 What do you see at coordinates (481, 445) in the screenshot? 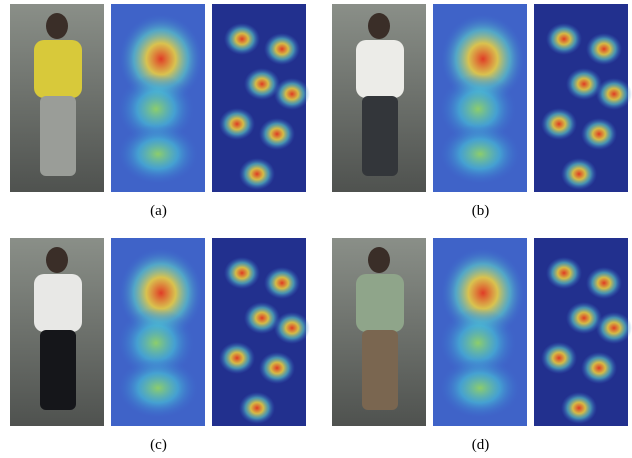
I see `caption: (d)` at bounding box center [481, 445].